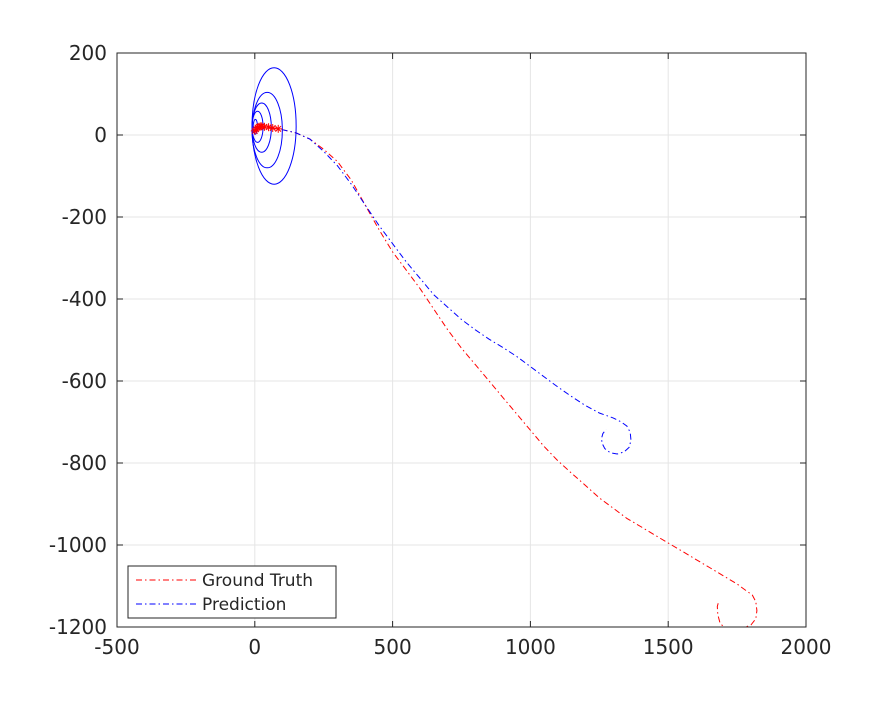 The height and width of the screenshot is (707, 891). Describe the element at coordinates (806, 647) in the screenshot. I see `x-tick-label: 2000` at that location.